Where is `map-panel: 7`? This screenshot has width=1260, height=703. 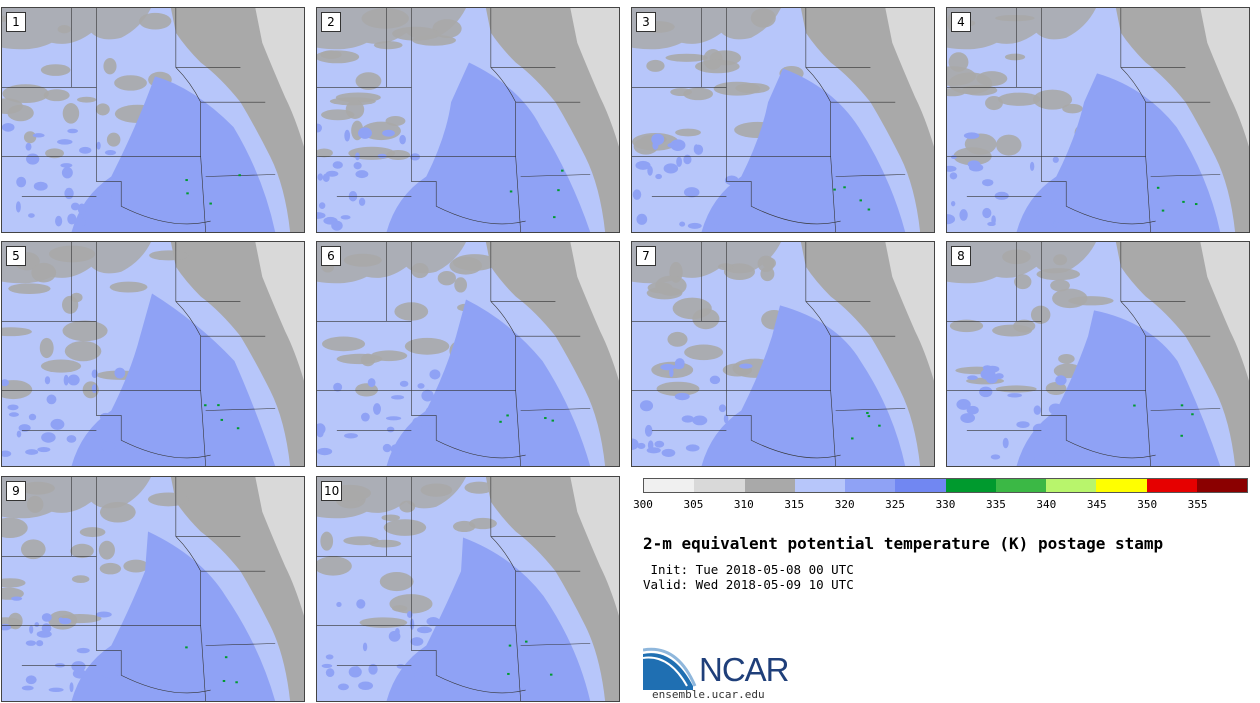 map-panel: 7 is located at coordinates (783, 354).